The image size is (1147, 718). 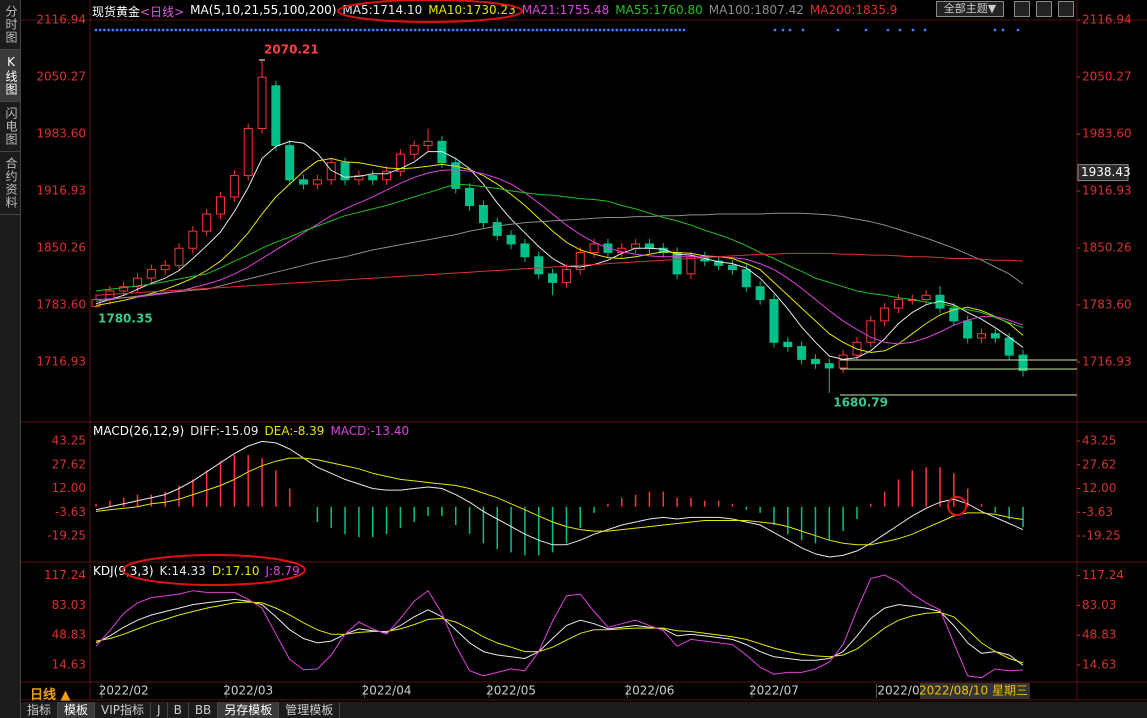 I want to click on bottom-tab: 另存模板, so click(x=249, y=710).